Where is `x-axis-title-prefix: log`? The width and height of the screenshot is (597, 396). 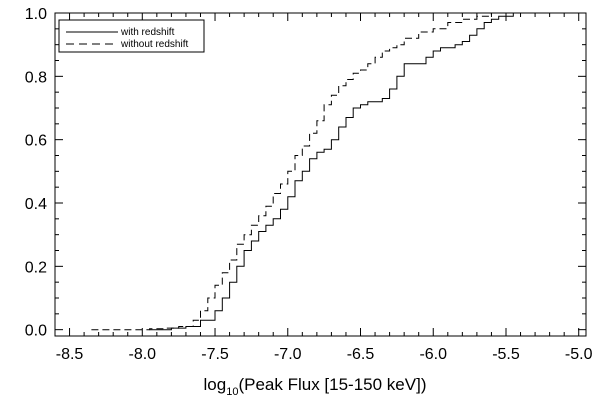 x-axis-title-prefix: log is located at coordinates (215, 384).